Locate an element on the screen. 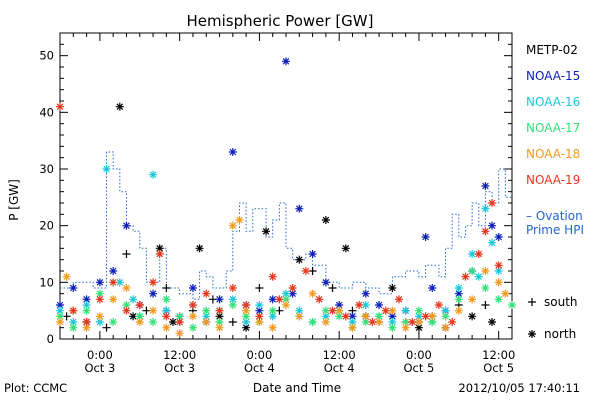  x-tick-date-label: Oct 5 is located at coordinates (419, 368).